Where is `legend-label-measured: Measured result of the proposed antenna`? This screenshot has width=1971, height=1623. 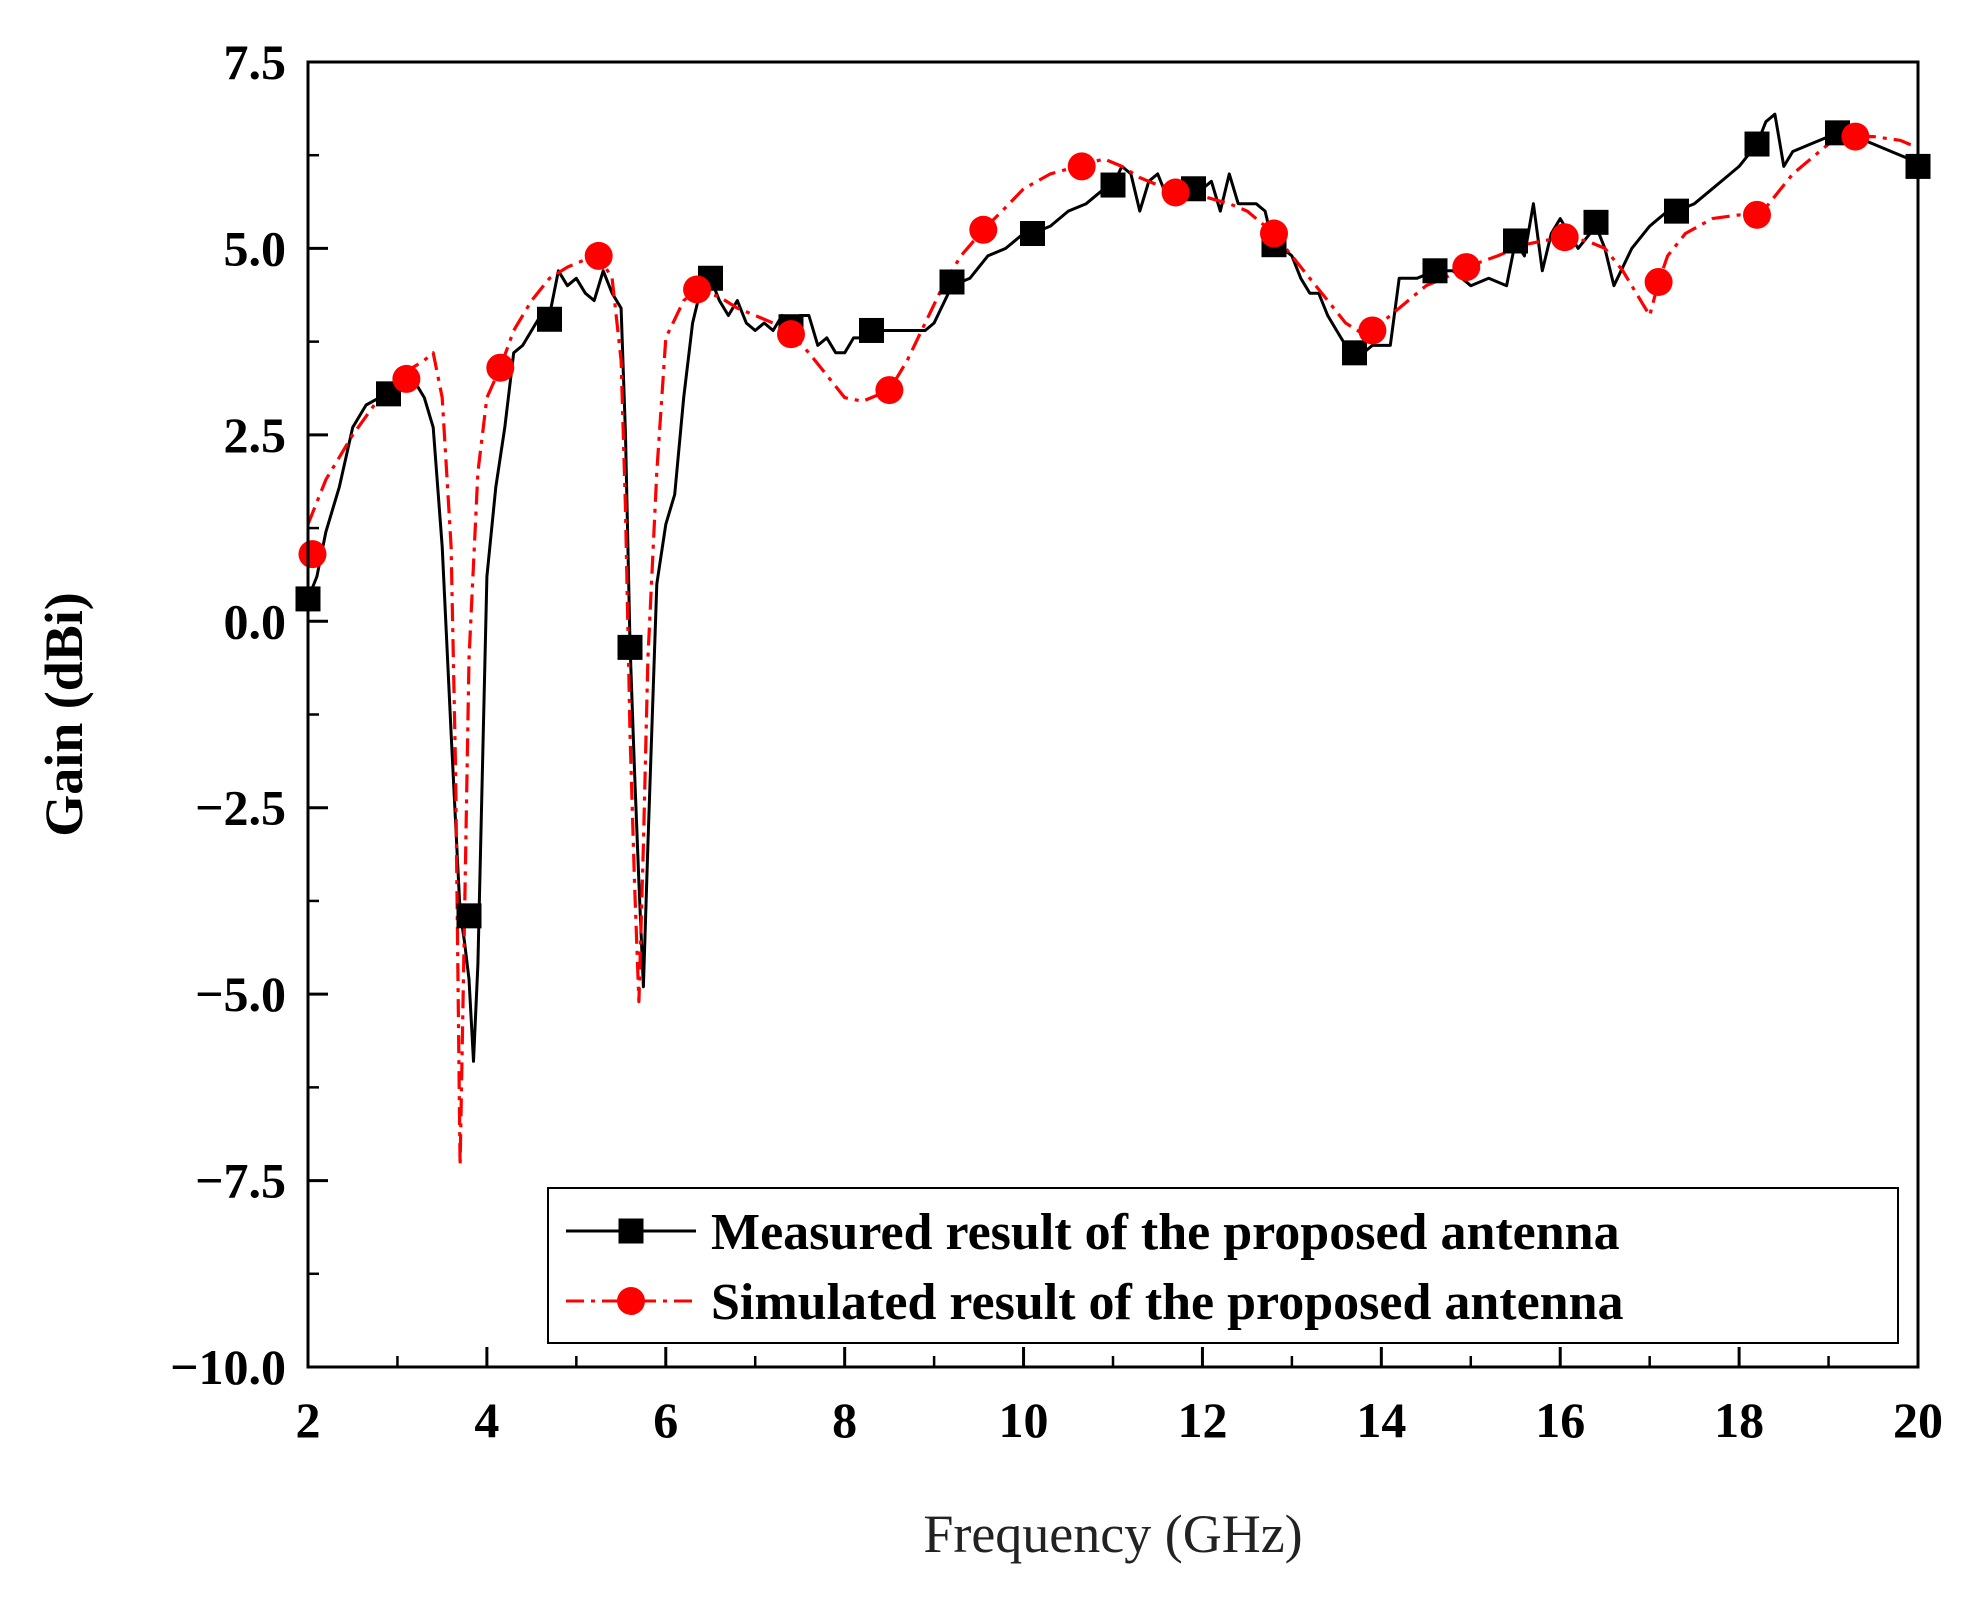
legend-label-measured: Measured result of the proposed antenna is located at coordinates (1165, 1232).